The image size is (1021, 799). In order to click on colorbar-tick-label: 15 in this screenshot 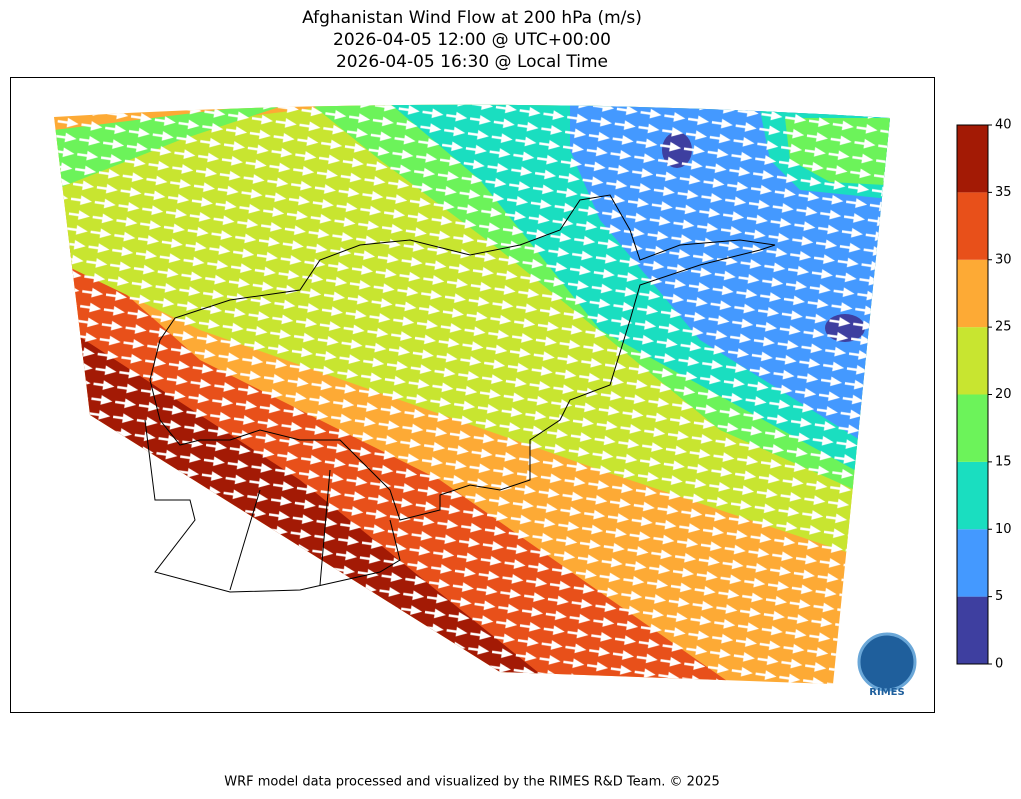, I will do `click(1003, 461)`.